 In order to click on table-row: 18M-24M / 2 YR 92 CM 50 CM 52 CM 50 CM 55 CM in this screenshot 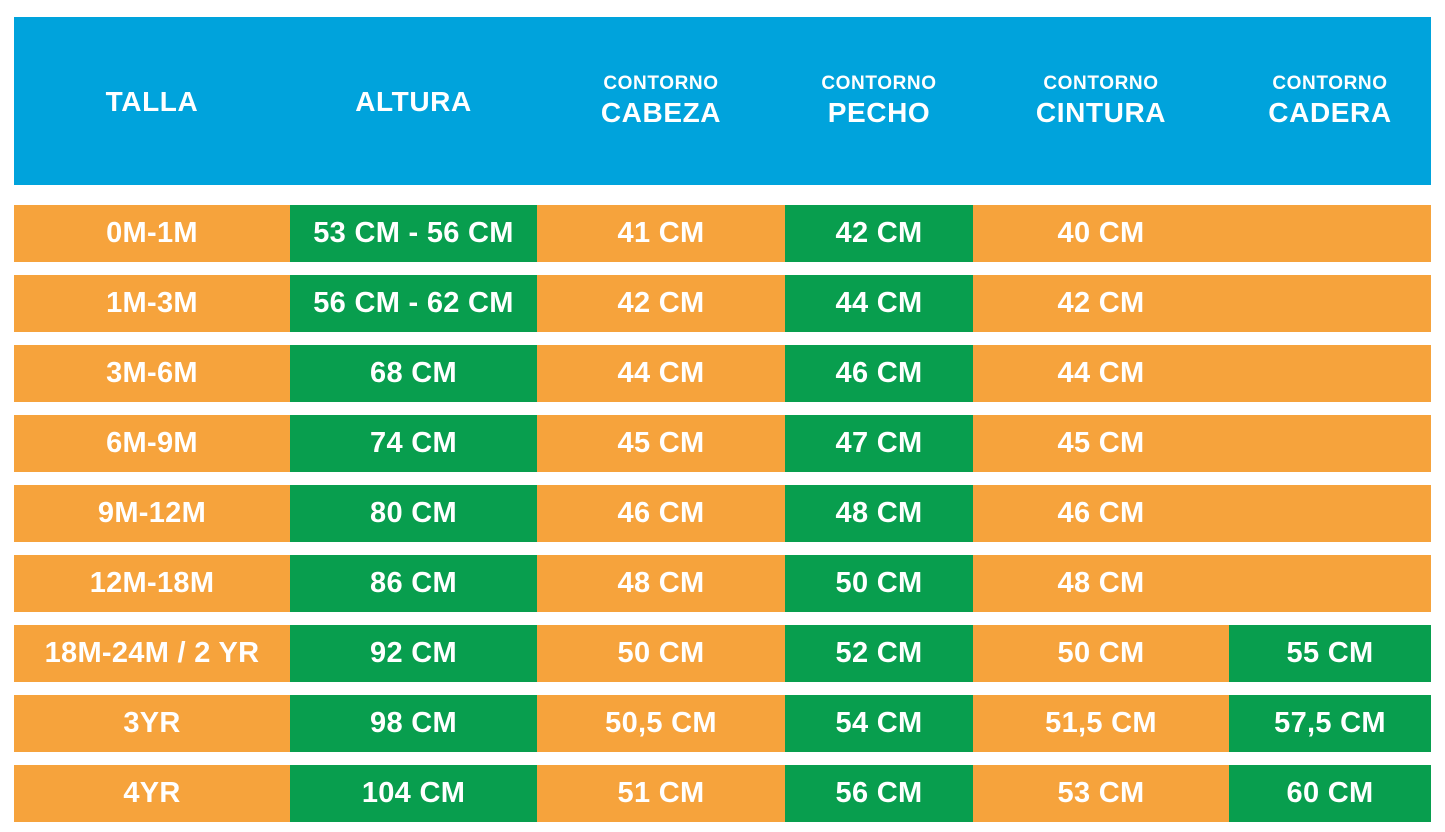, I will do `click(722, 653)`.